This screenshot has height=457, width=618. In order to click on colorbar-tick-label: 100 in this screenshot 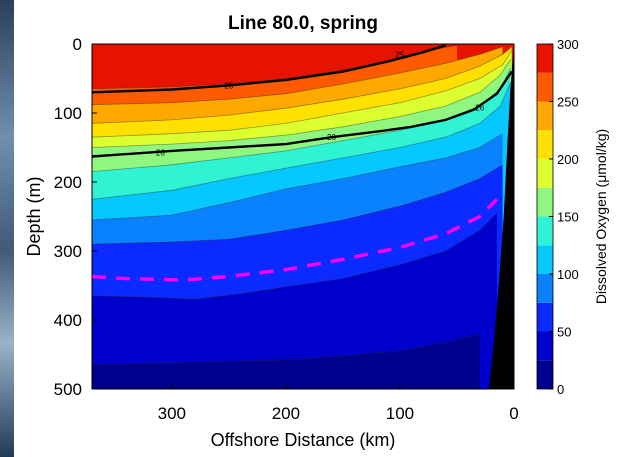, I will do `click(568, 274)`.